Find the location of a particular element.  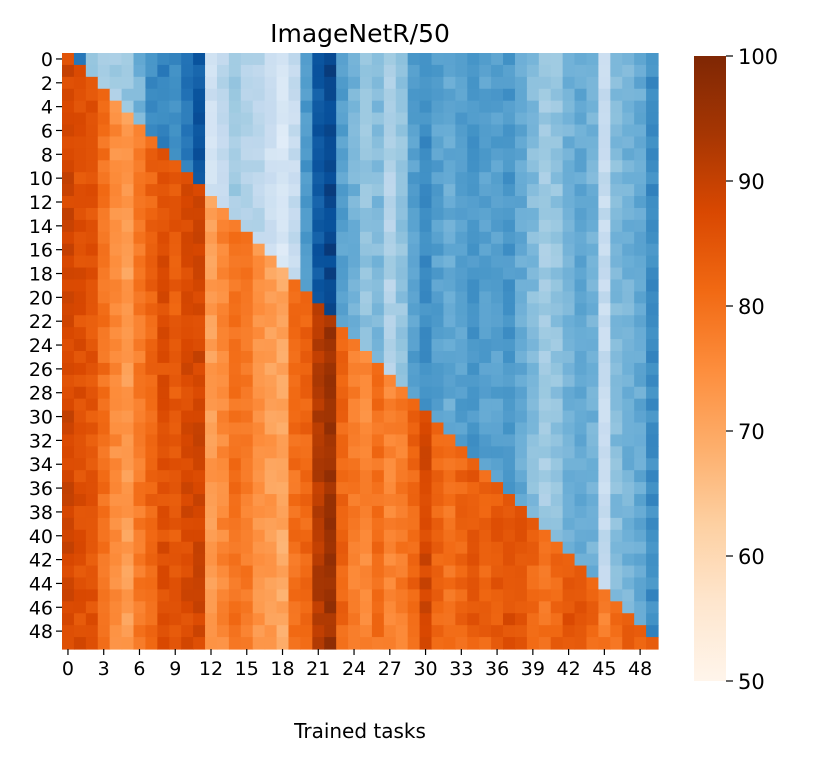

x-tick-label: 36 is located at coordinates (497, 669).